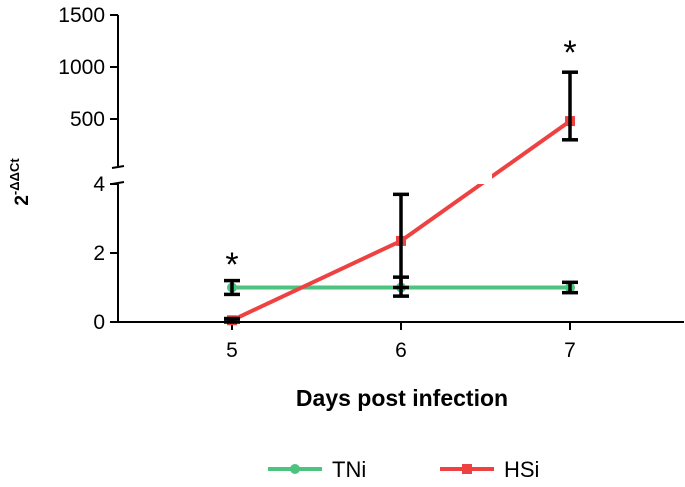  What do you see at coordinates (521, 469) in the screenshot?
I see `legend-label-hsi: HSi` at bounding box center [521, 469].